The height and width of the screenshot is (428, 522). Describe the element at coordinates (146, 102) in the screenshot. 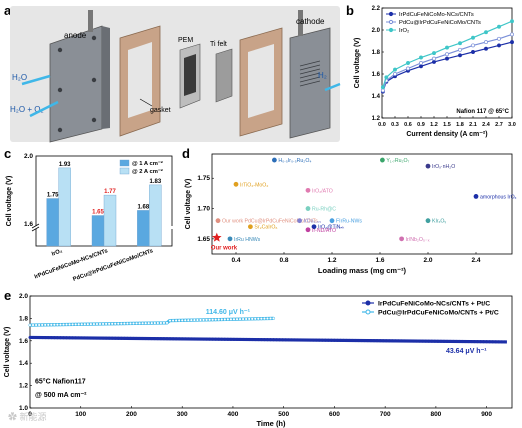

I see `gasket-pointer` at that location.